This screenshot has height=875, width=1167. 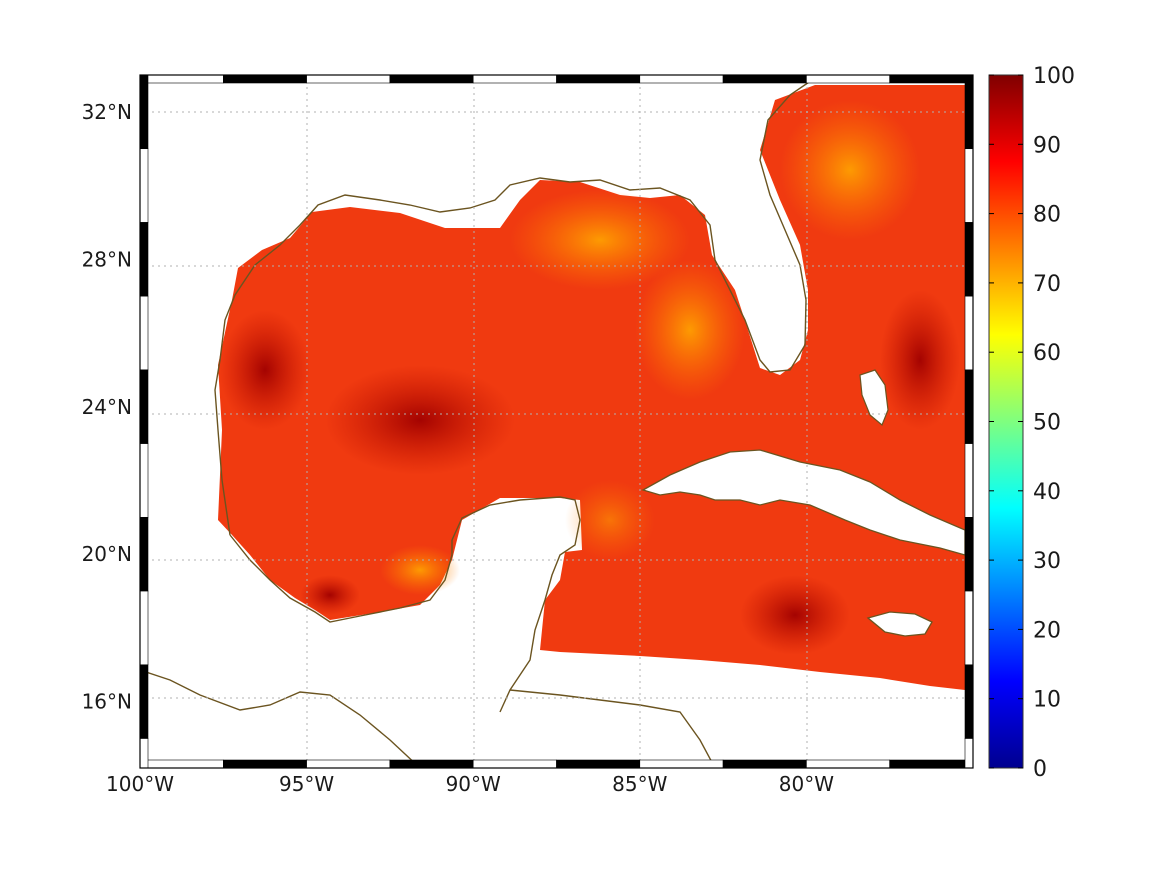 I want to click on orange-region-campeche, so click(x=420, y=570).